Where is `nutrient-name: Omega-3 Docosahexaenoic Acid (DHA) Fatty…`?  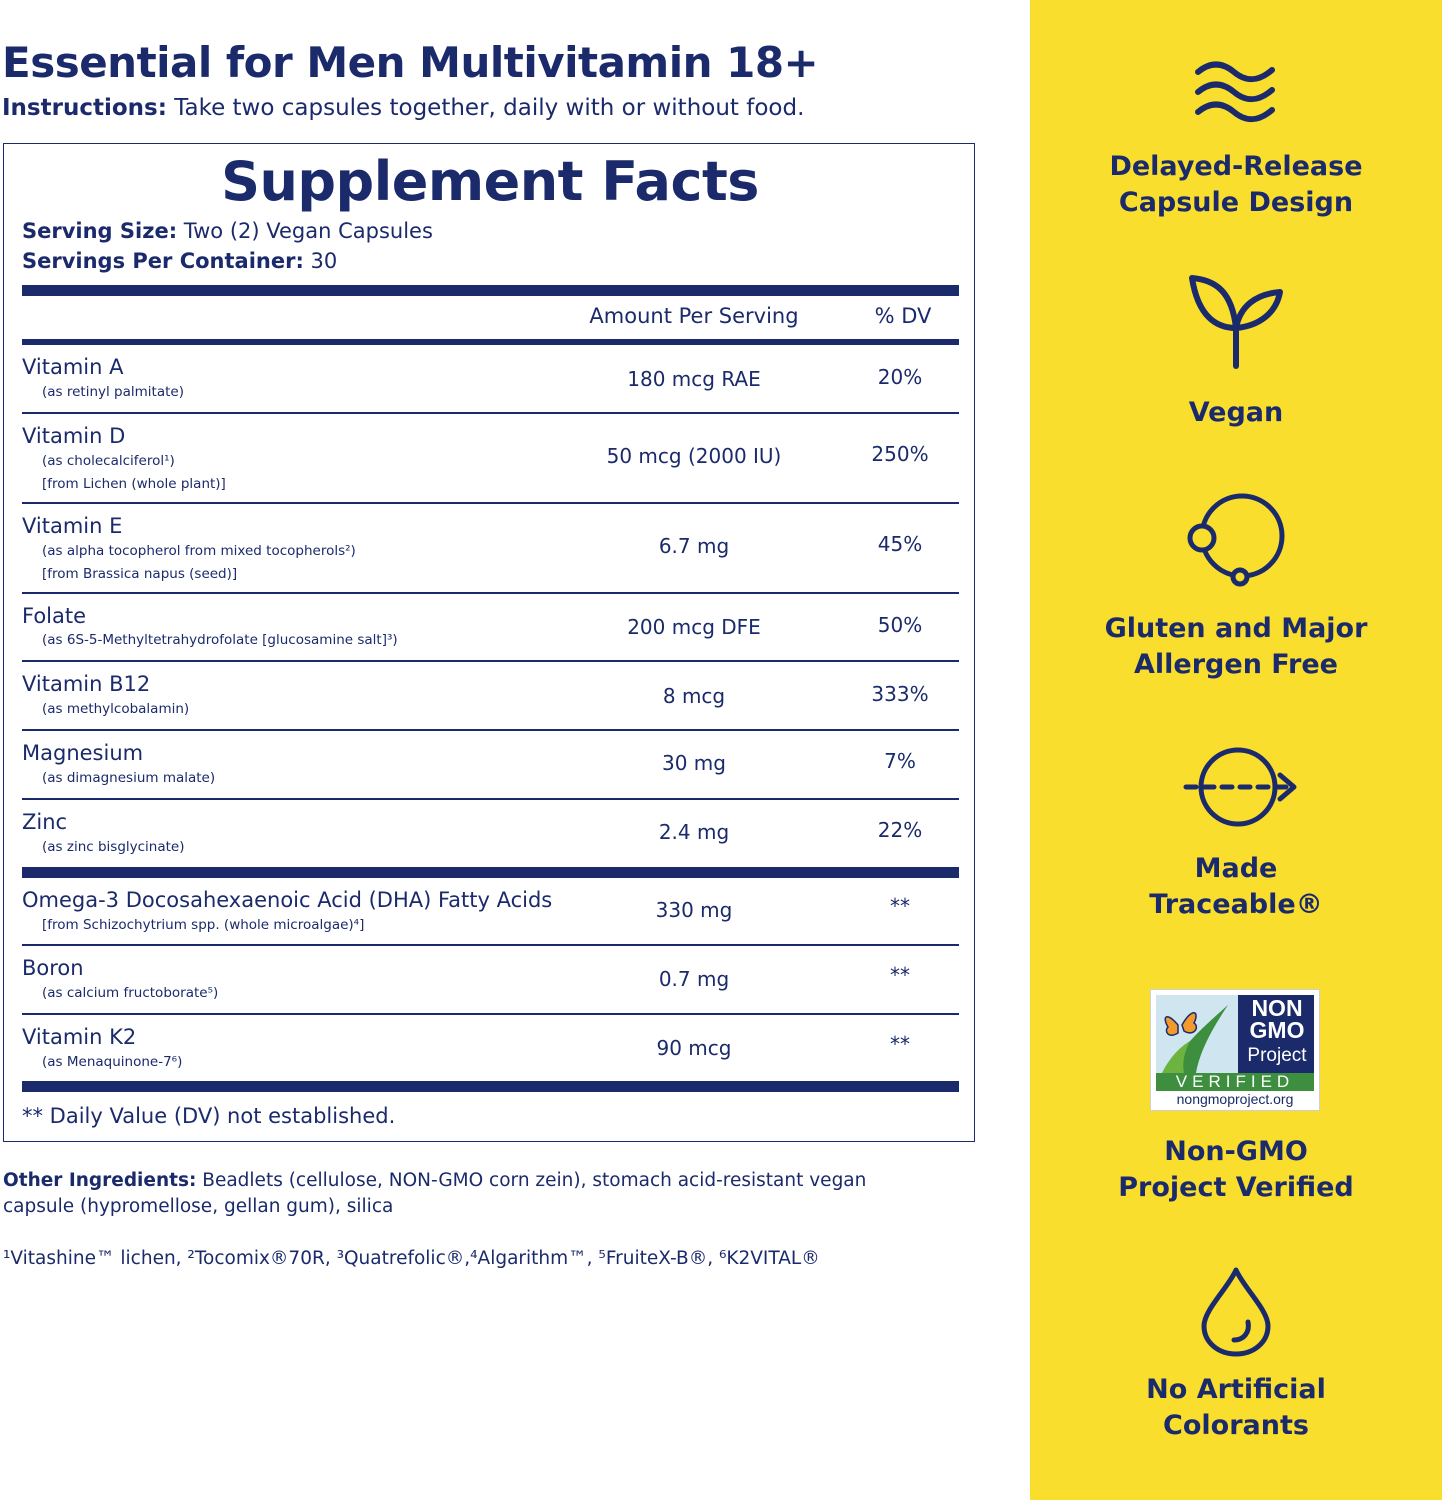 nutrient-name: Omega-3 Docosahexaenoic Acid (DHA) Fatty… is located at coordinates (287, 900).